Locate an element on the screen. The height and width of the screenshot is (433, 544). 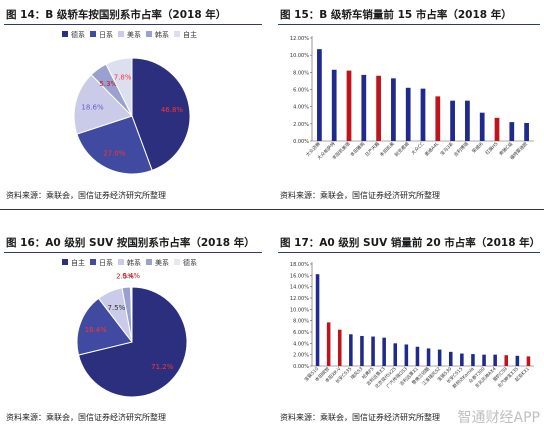
y-tick-label: 18.00% is located at coordinates (299, 265).